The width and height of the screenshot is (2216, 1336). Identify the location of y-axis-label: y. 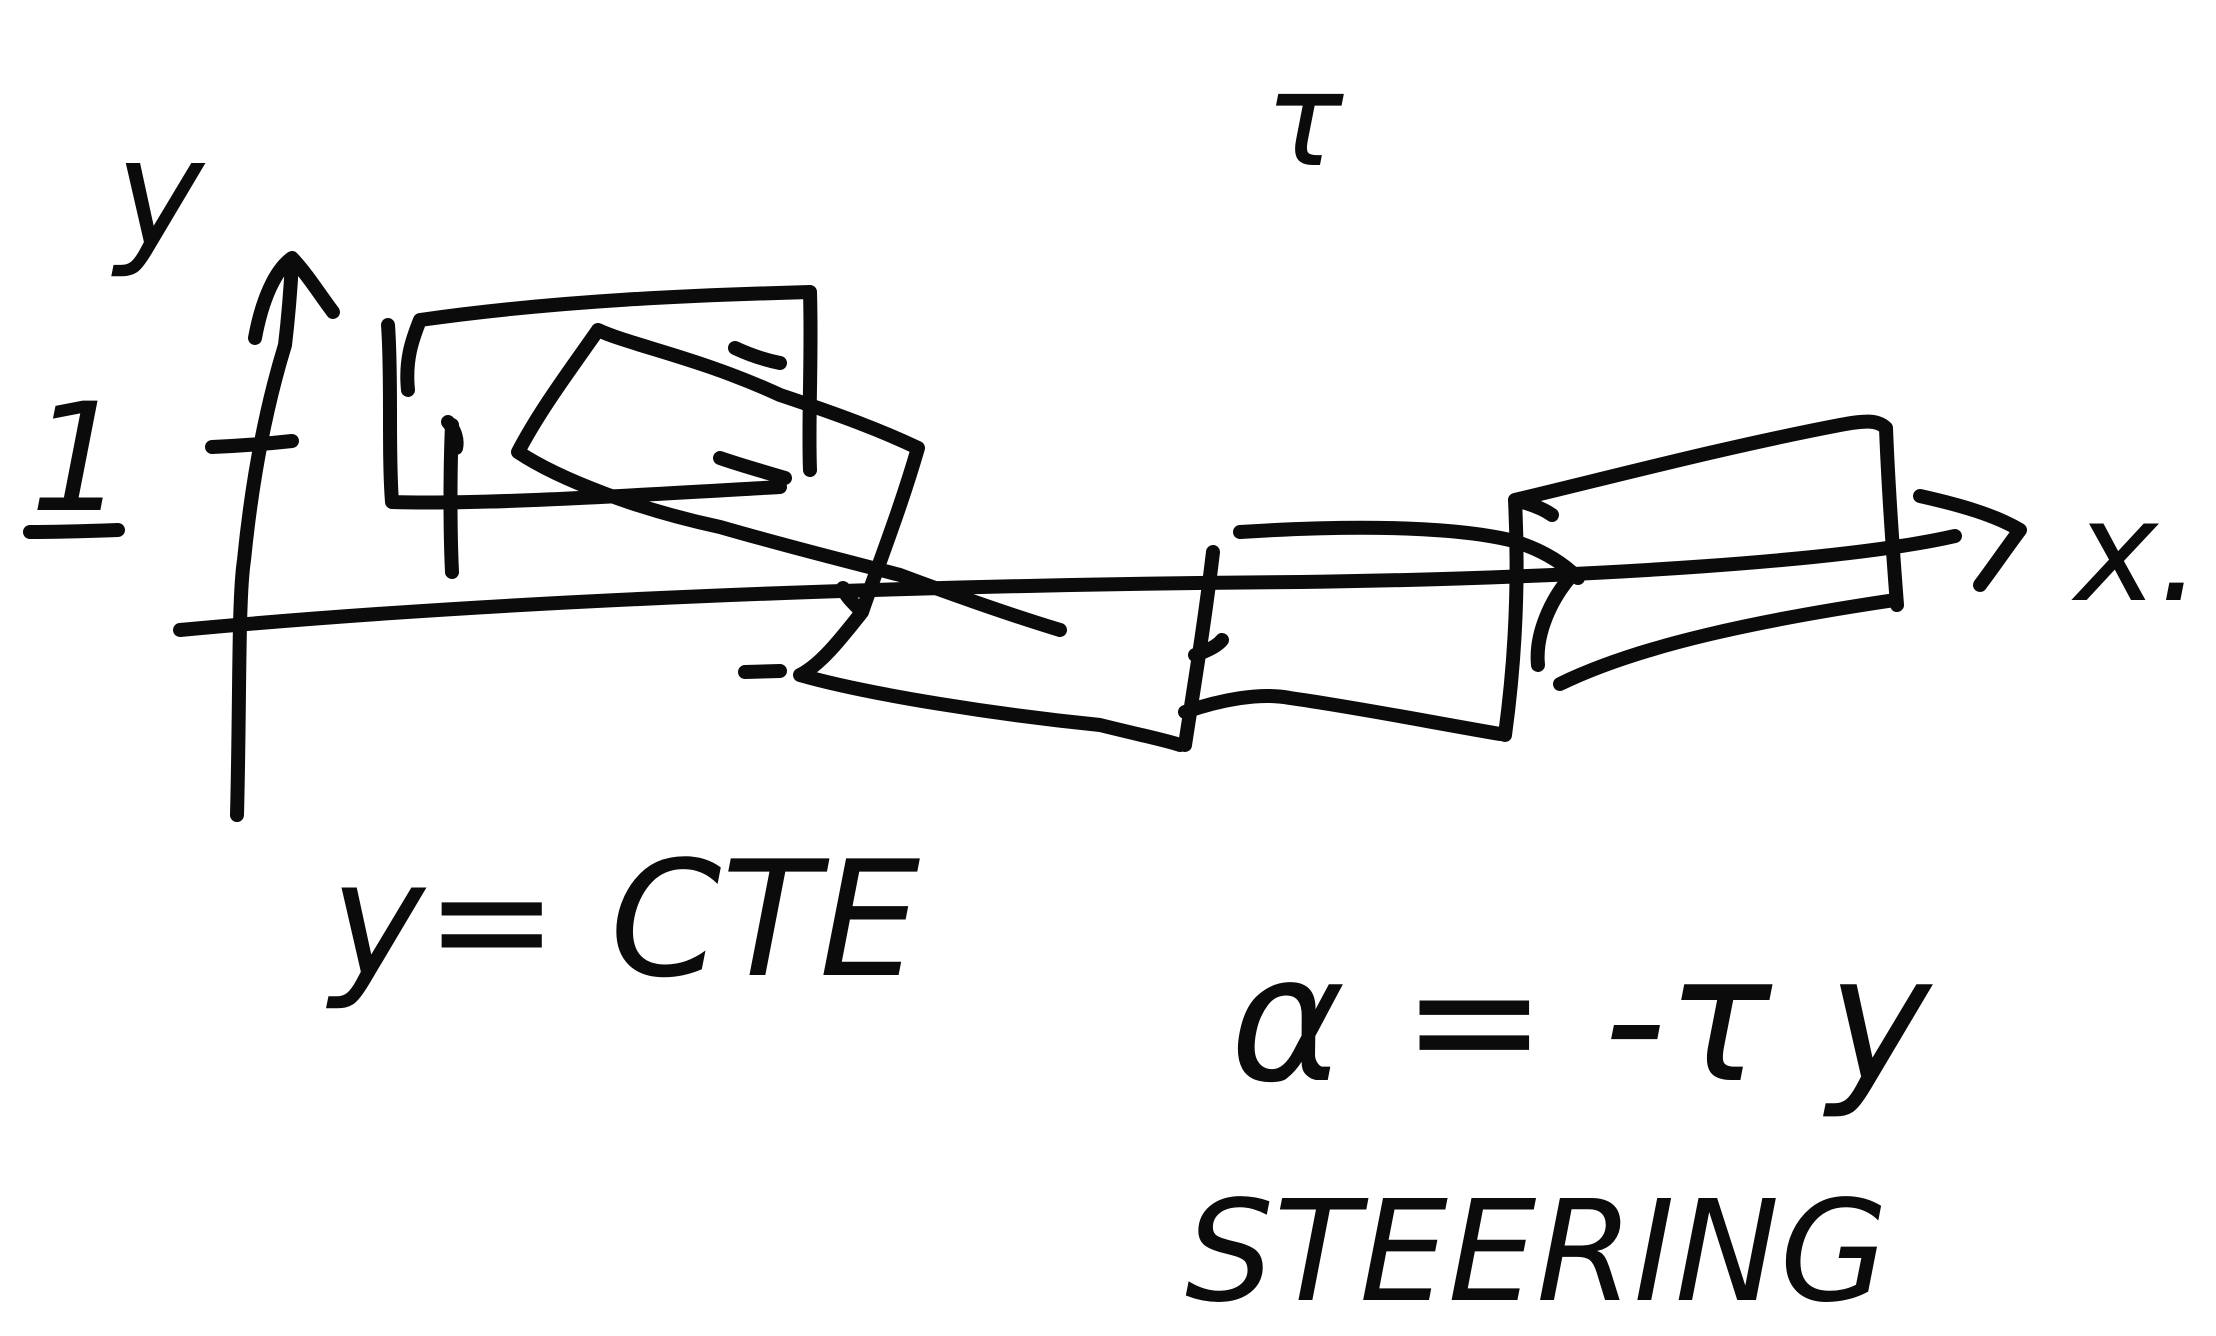
(158, 194).